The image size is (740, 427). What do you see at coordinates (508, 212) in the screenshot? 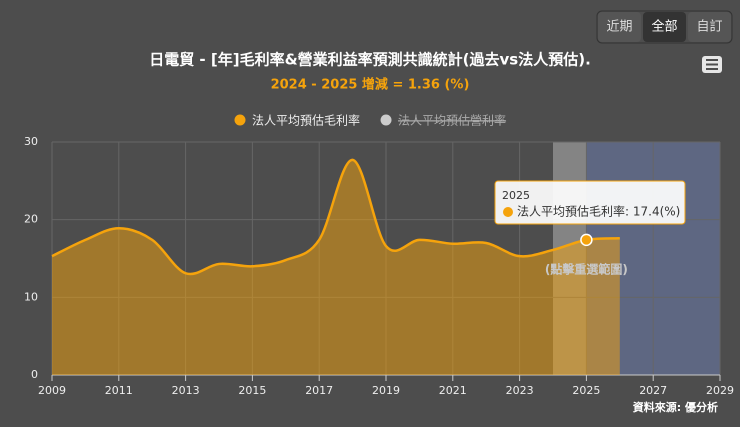
I see `tooltip-marker` at bounding box center [508, 212].